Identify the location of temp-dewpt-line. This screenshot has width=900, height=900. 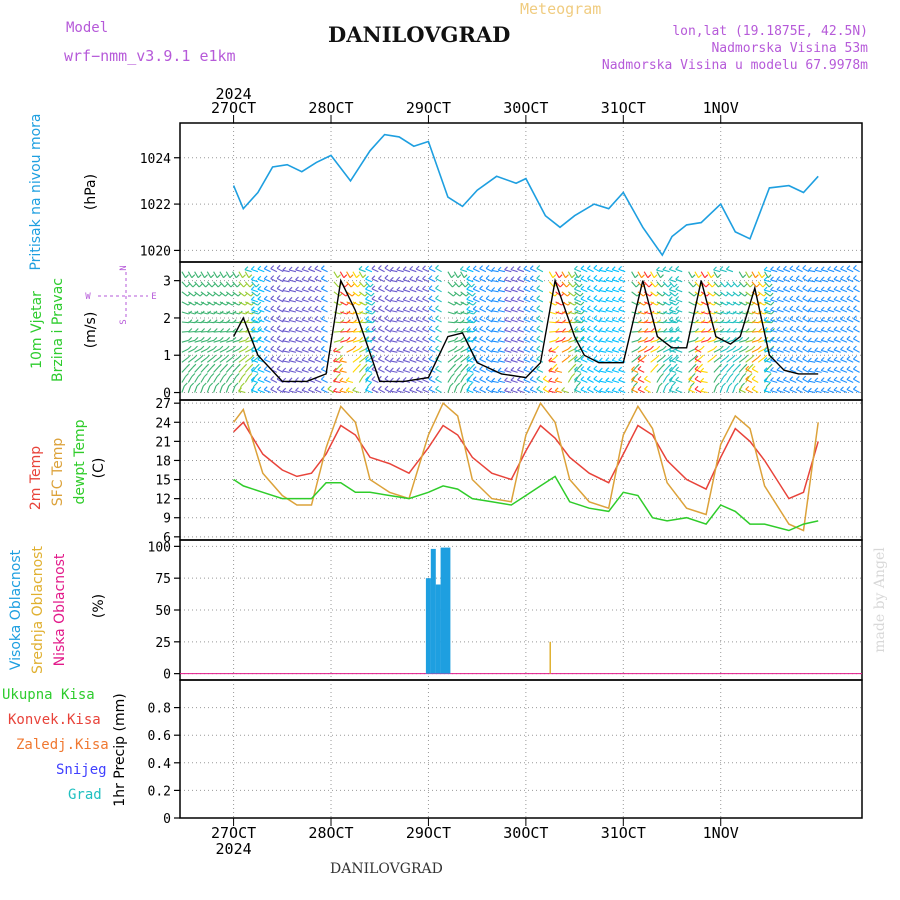
(526, 503).